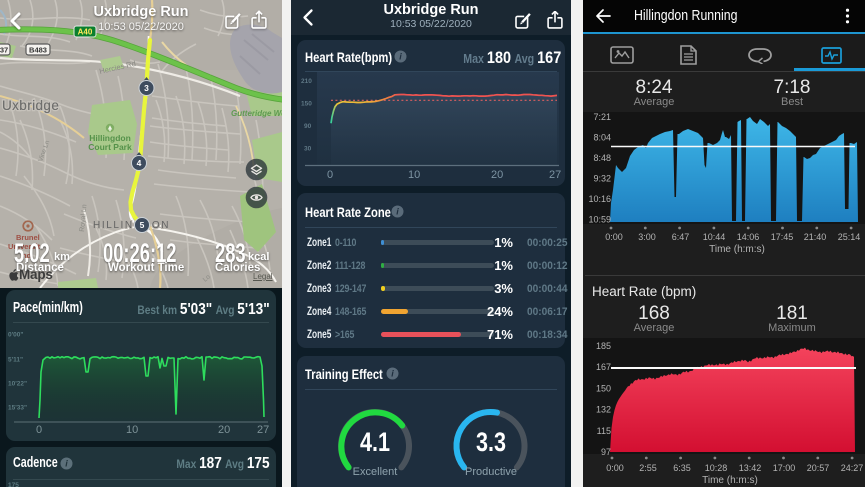 The image size is (865, 487). Describe the element at coordinates (714, 237) in the screenshot. I see `svg-text: 10:44` at that location.